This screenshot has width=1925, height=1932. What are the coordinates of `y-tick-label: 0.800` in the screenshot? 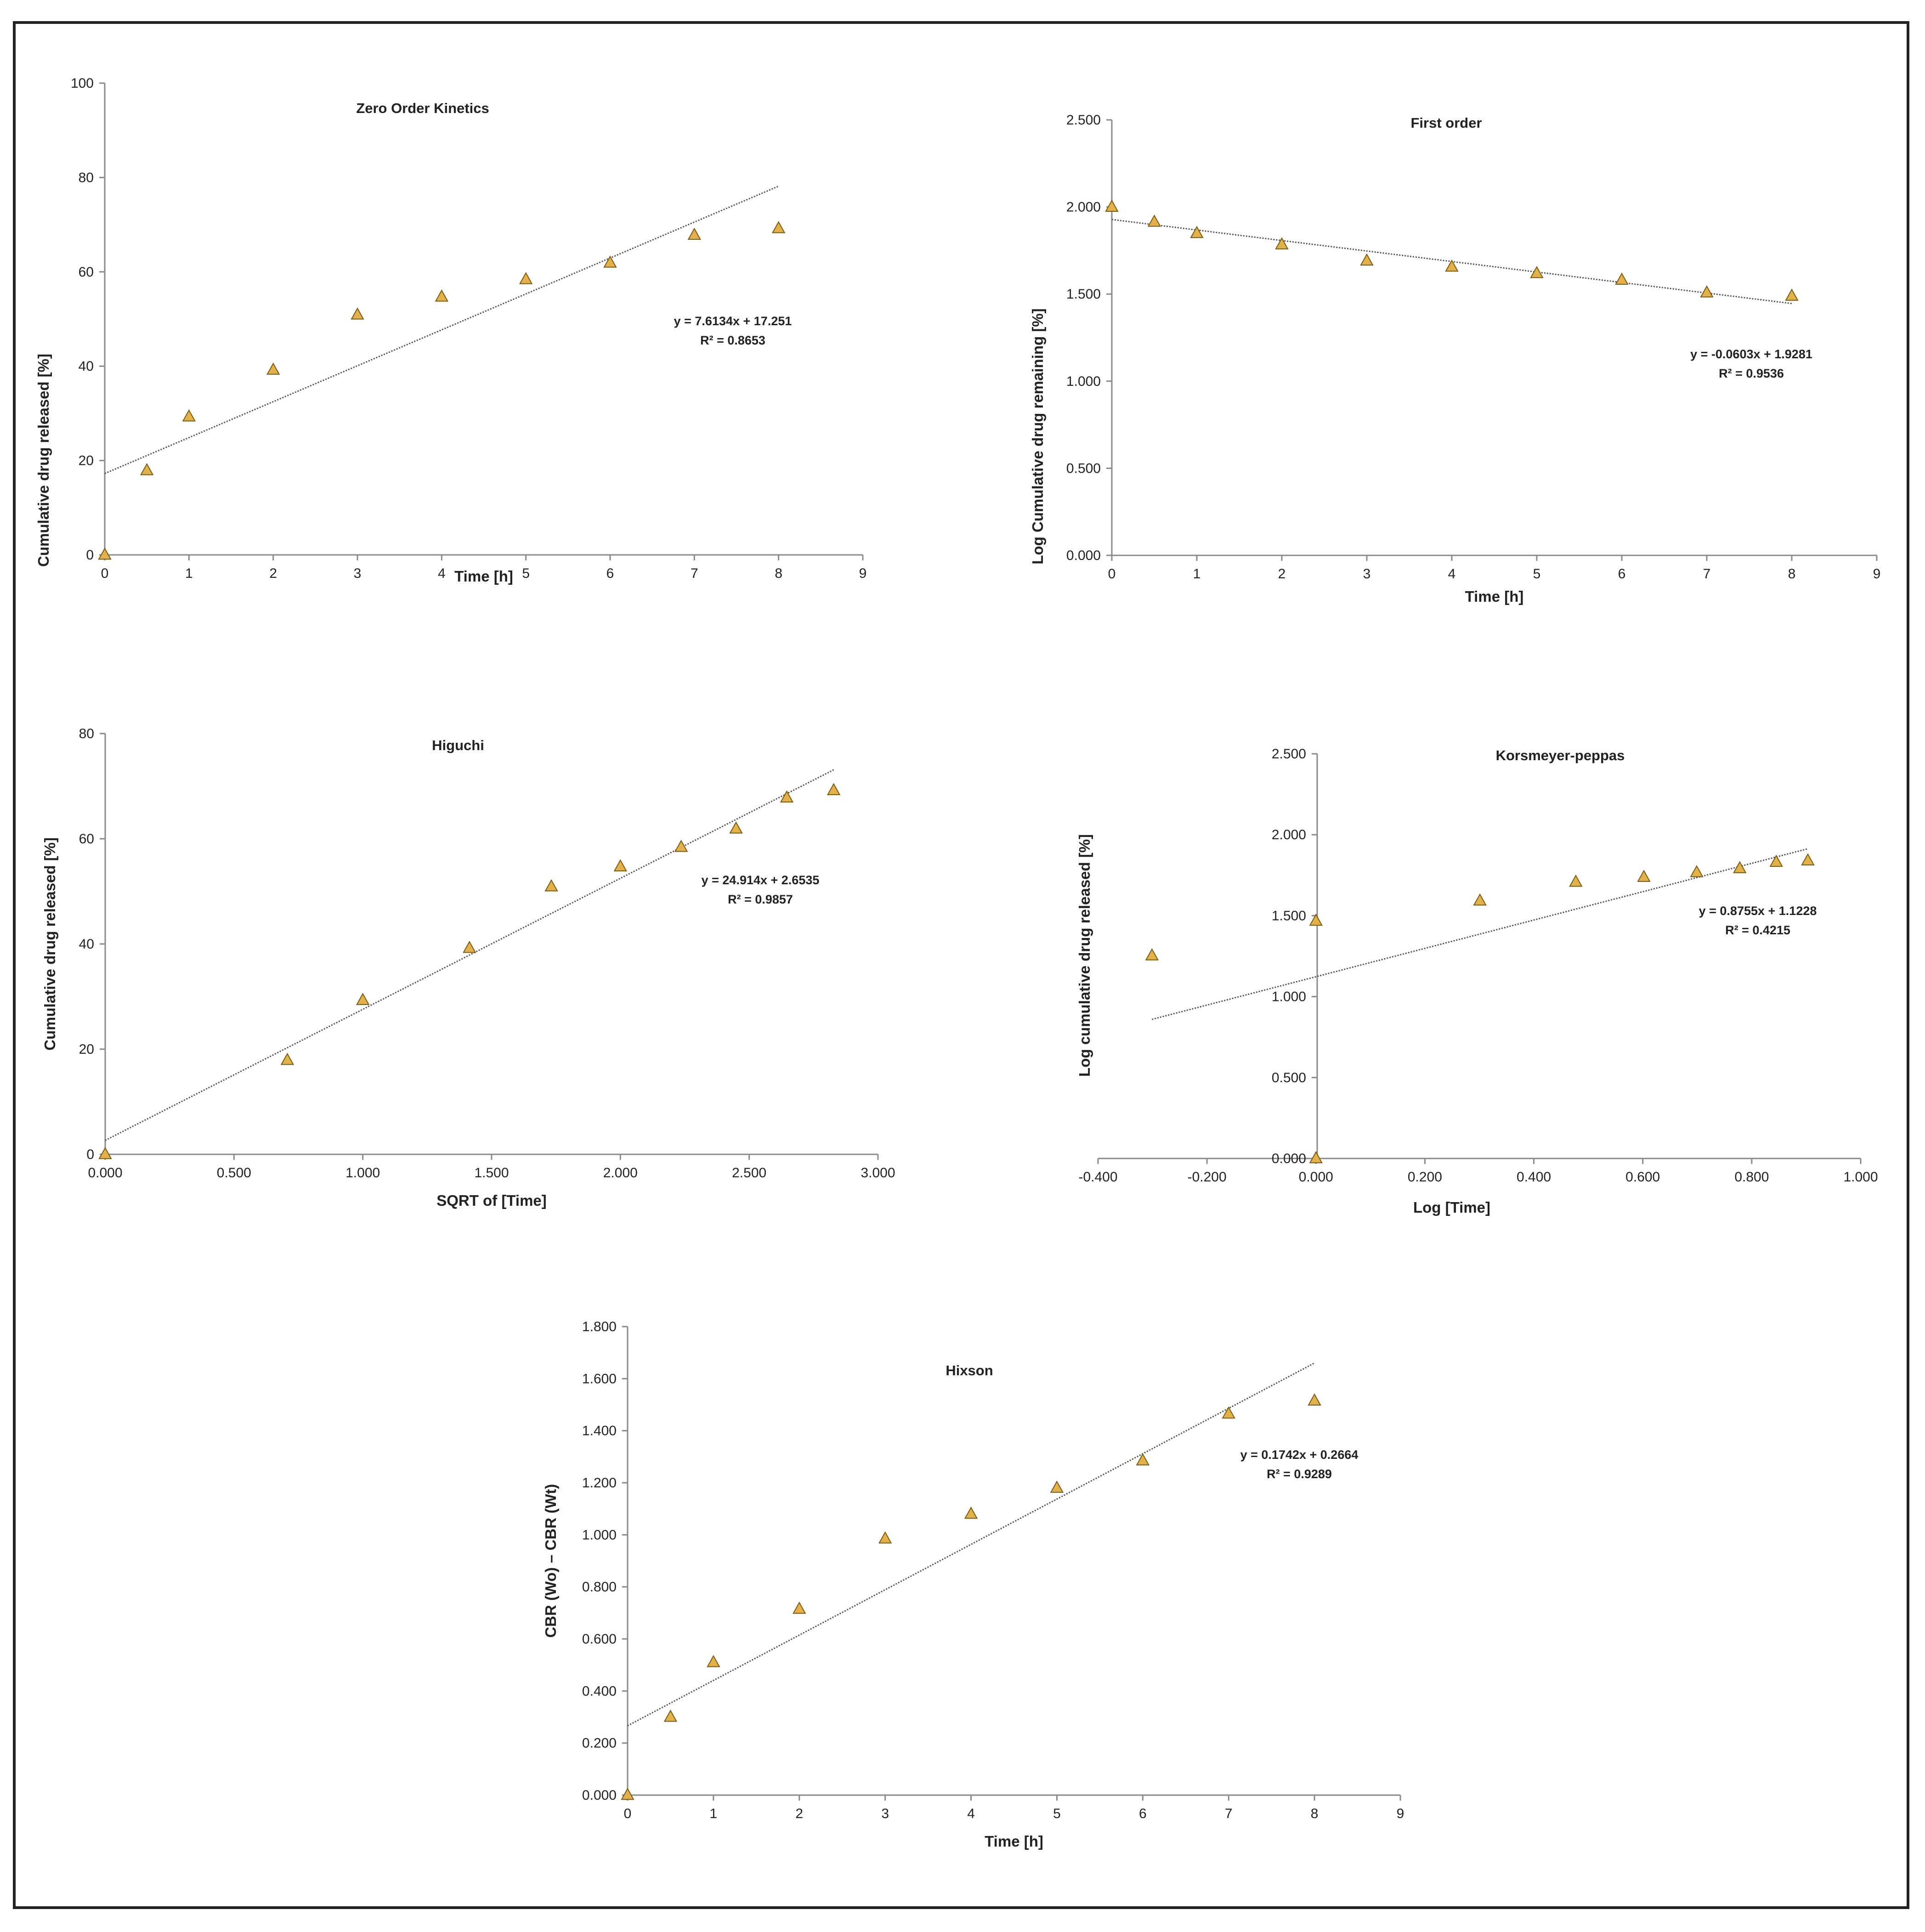 It's located at (599, 1587).